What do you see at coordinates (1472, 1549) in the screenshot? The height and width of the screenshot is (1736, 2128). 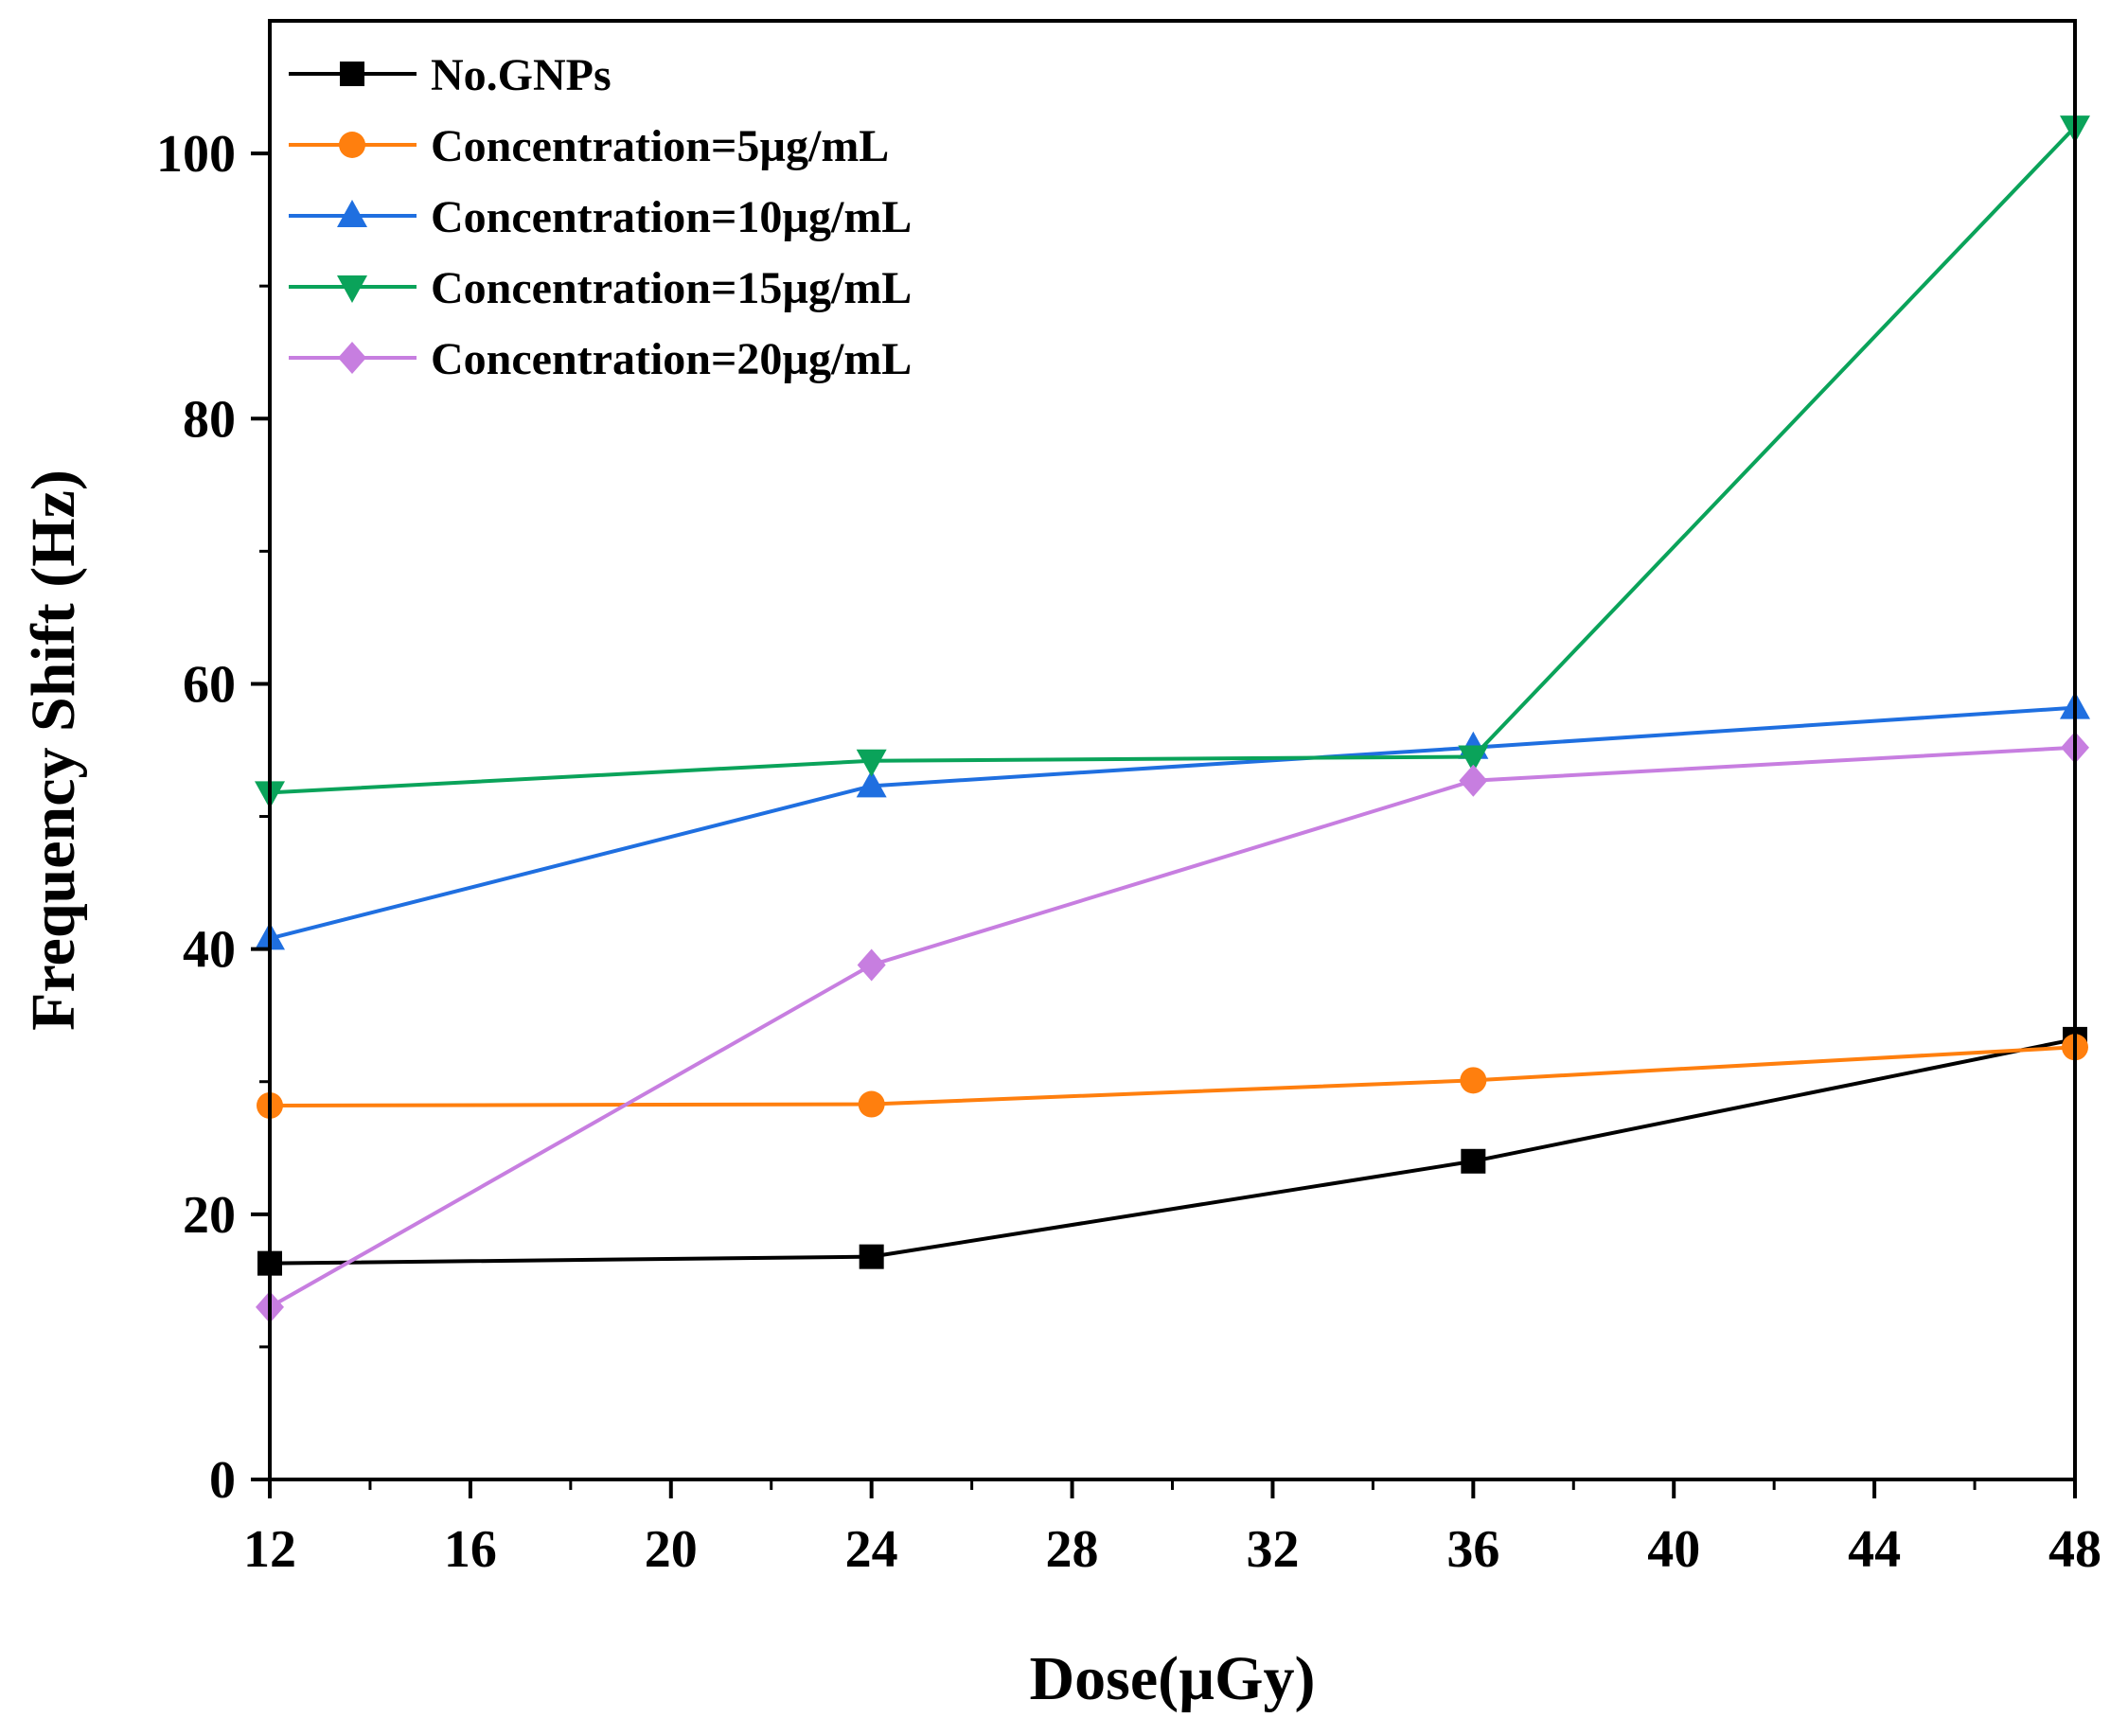 I see `x-tick-label: 36` at bounding box center [1472, 1549].